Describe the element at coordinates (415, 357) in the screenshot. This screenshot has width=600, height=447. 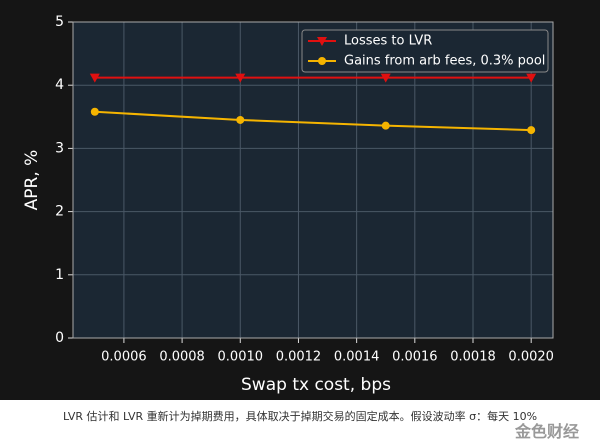
I see `x-tick-label: 0.0016` at that location.